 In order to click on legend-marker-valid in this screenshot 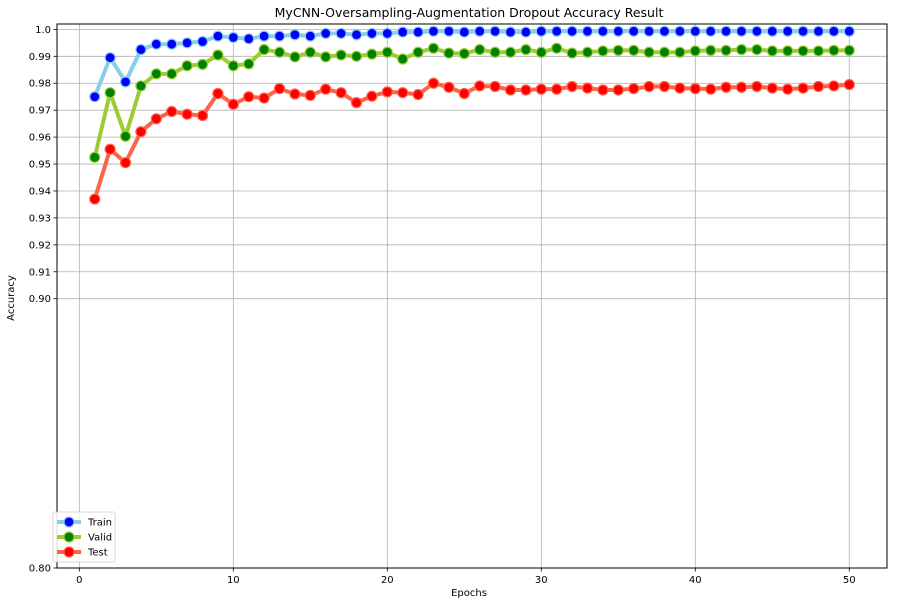, I will do `click(69, 537)`.